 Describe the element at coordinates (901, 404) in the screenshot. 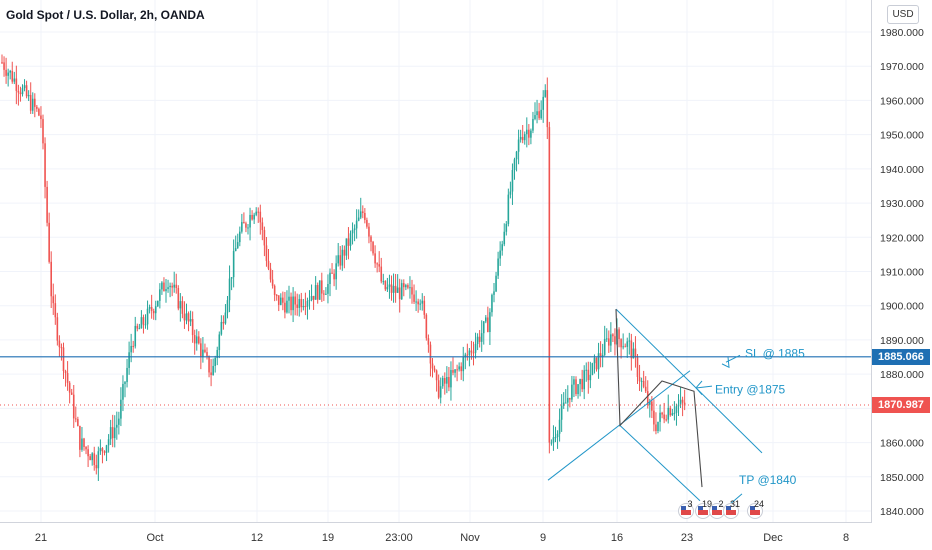

I see `last-price-badge: 1870.987` at that location.